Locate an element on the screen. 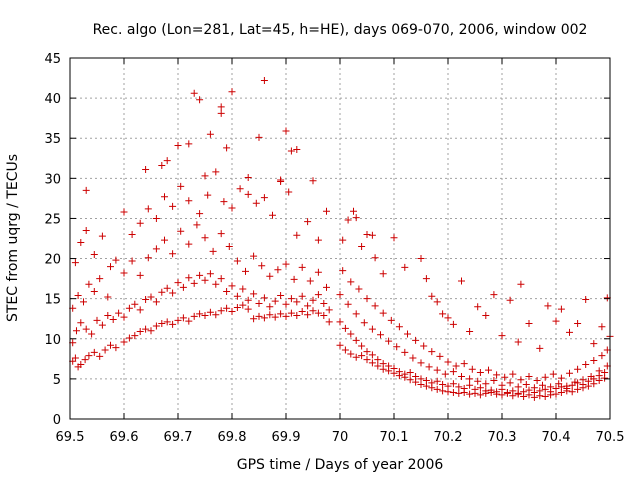  y-tick-label: 25 is located at coordinates (52, 219).